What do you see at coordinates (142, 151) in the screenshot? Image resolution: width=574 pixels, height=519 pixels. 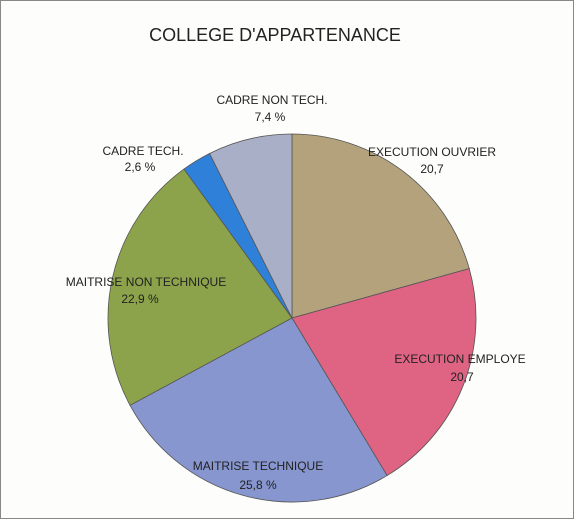 I see `slice-label: CADRE TECH.` at bounding box center [142, 151].